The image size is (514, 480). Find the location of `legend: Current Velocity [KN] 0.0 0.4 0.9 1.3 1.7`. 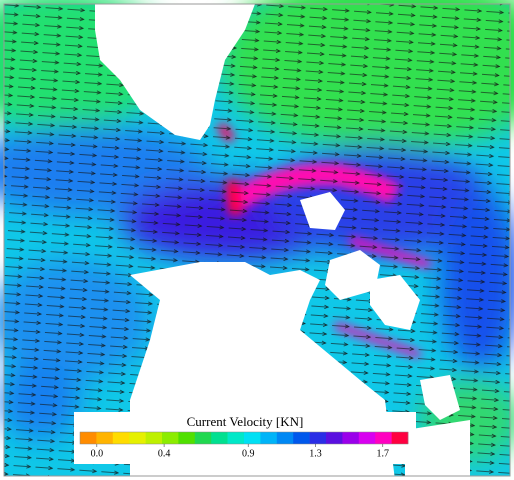

legend: Current Velocity [KN] 0.0 0.4 0.9 1.3 1.7 is located at coordinates (245, 438).